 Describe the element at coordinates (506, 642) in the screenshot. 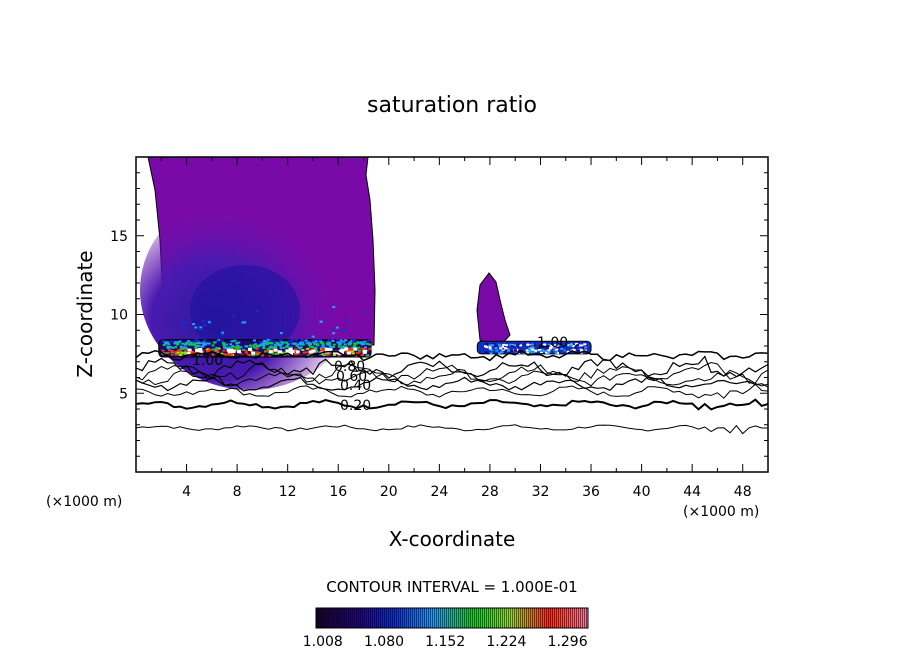

I see `colorbar-label: 1.224` at that location.